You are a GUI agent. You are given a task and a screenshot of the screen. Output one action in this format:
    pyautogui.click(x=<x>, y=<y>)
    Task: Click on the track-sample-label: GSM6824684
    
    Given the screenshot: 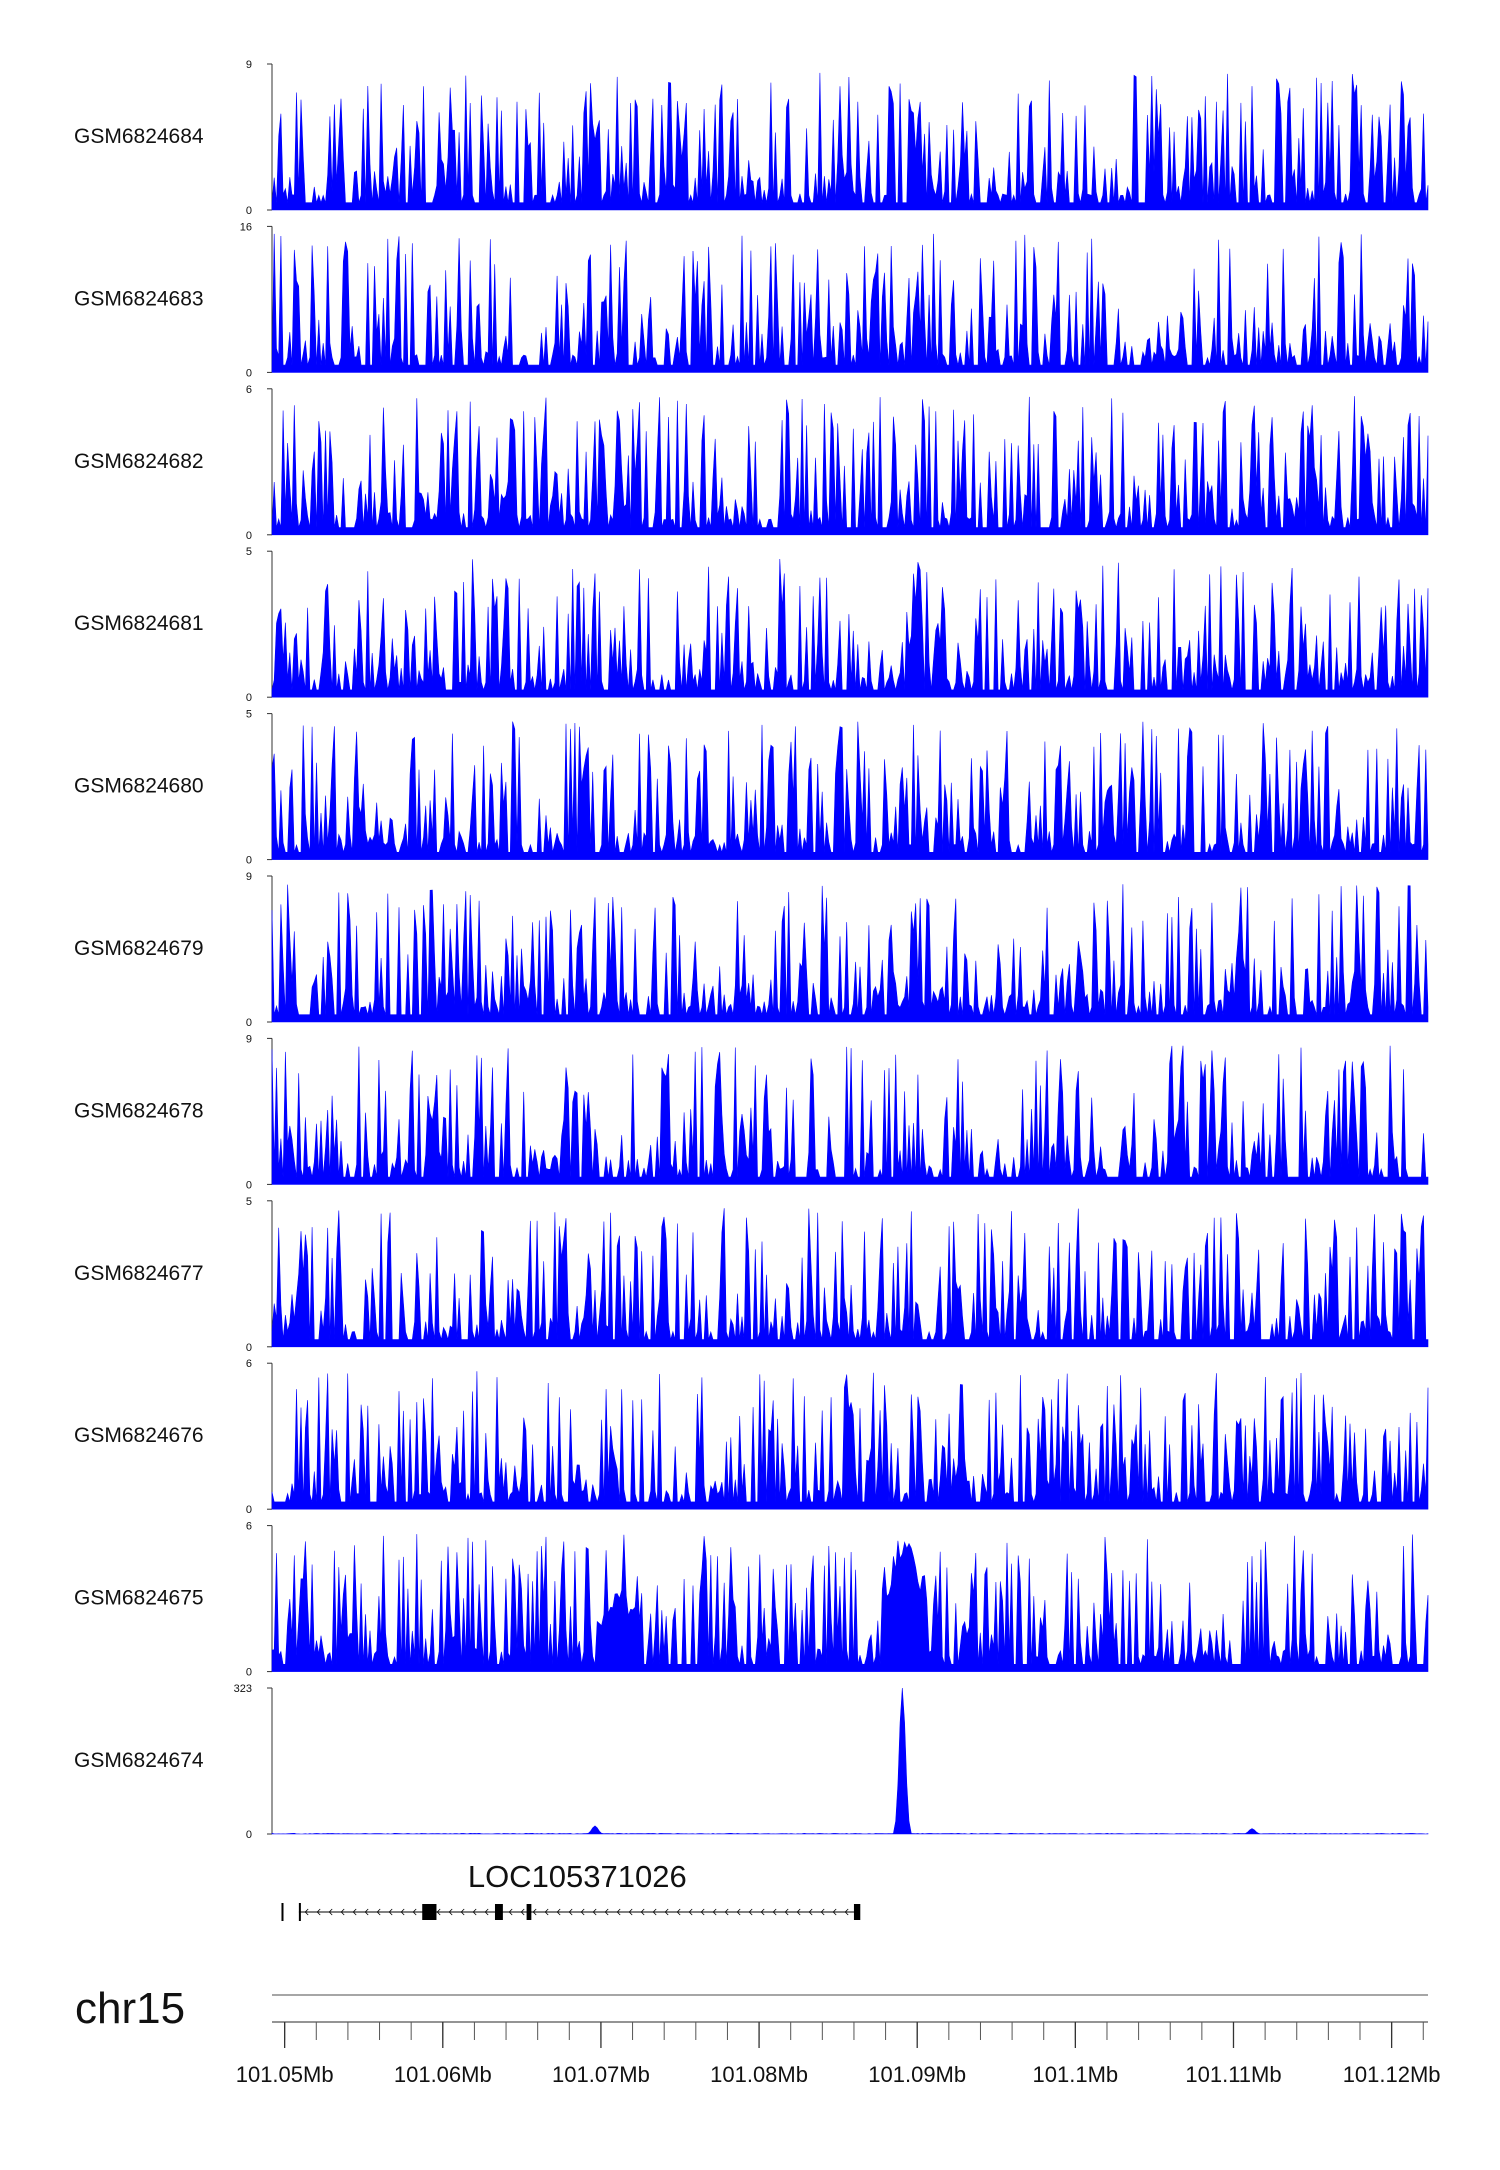 What is the action you would take?
    pyautogui.click(x=139, y=136)
    